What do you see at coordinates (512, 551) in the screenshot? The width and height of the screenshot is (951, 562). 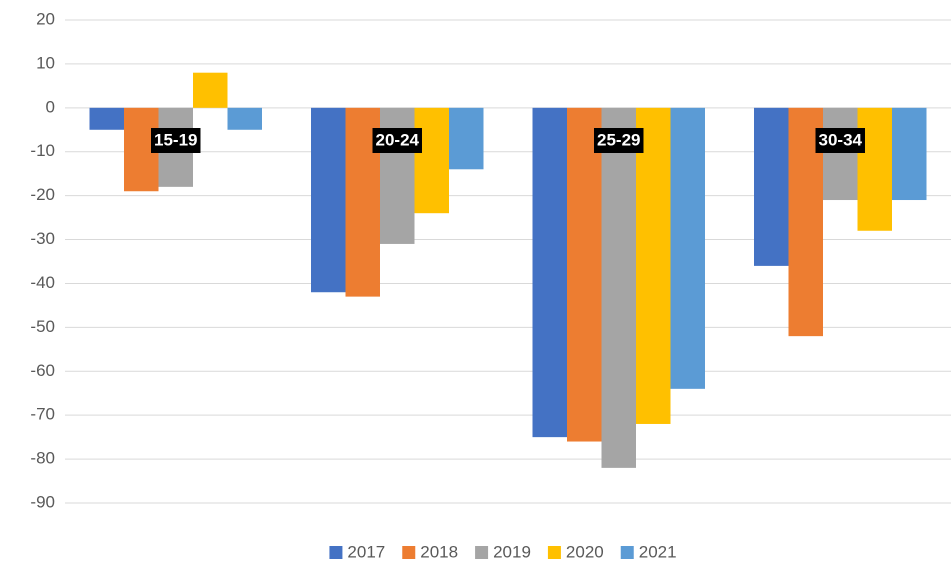 I see `legend-label: 2019` at bounding box center [512, 551].